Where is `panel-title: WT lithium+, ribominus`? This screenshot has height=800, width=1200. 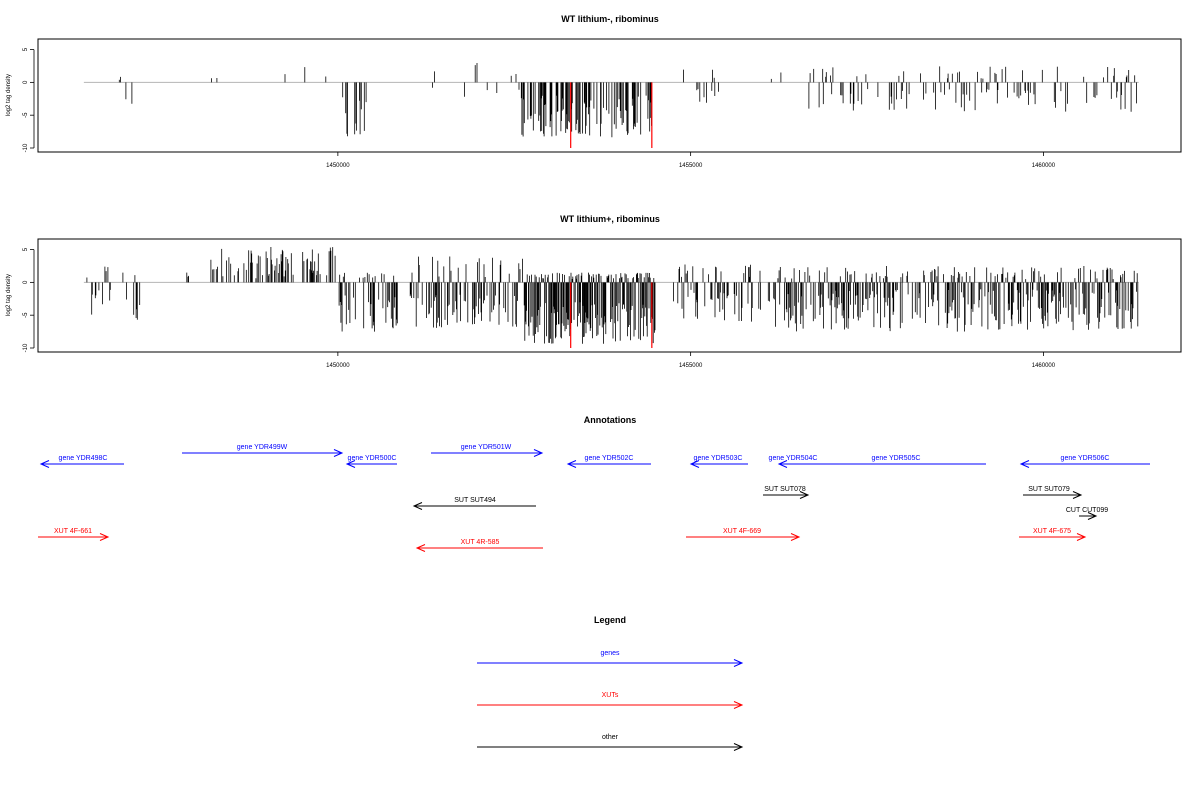 panel-title: WT lithium+, ribominus is located at coordinates (610, 219).